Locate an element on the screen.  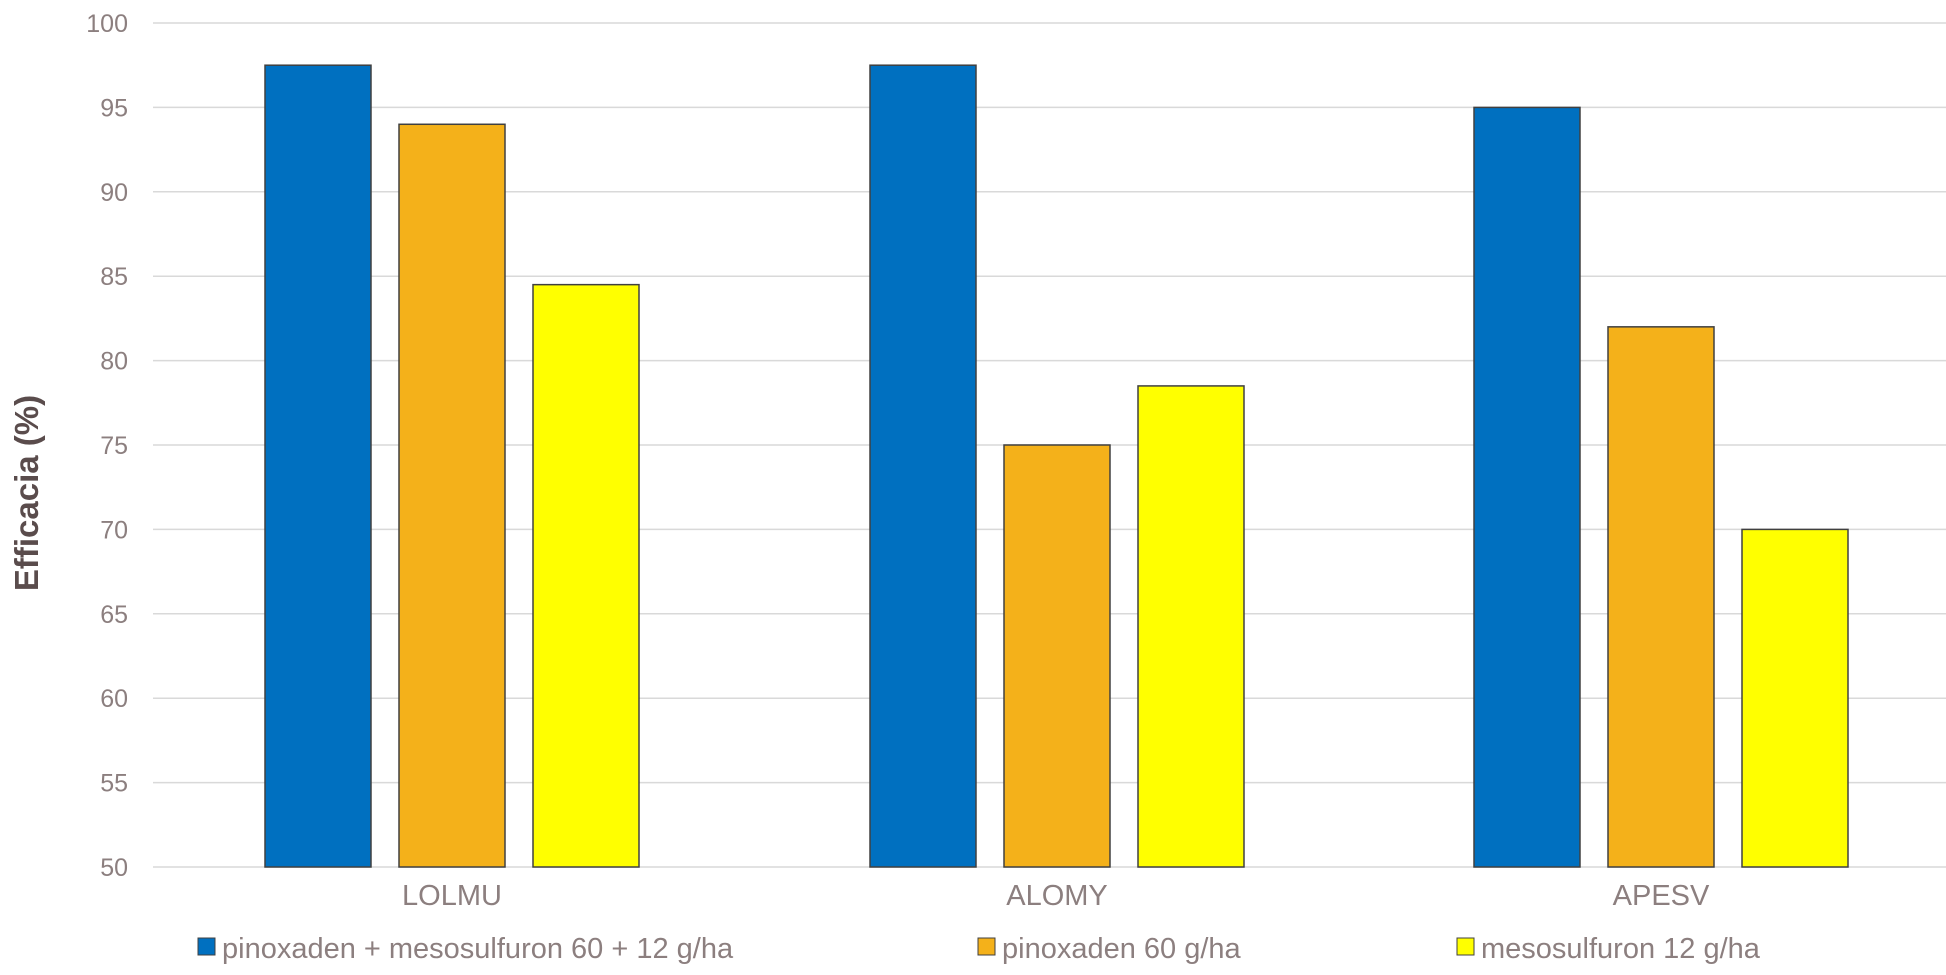
y-tick-label: 50 is located at coordinates (114, 868).